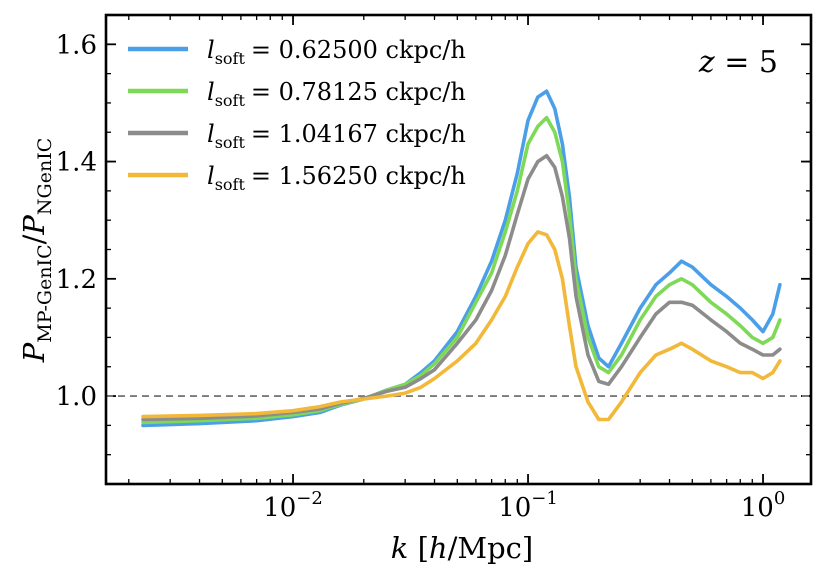 The image size is (830, 579). I want to click on legend-label: lsoft = 1.04167 ckpc/h, so click(336, 136).